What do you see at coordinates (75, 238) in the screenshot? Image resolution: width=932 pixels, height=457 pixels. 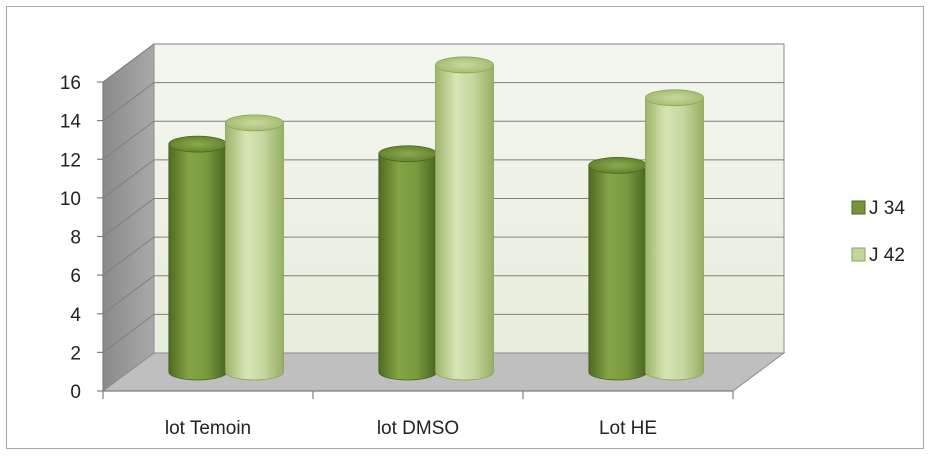 I see `y-tick-label: 8` at bounding box center [75, 238].